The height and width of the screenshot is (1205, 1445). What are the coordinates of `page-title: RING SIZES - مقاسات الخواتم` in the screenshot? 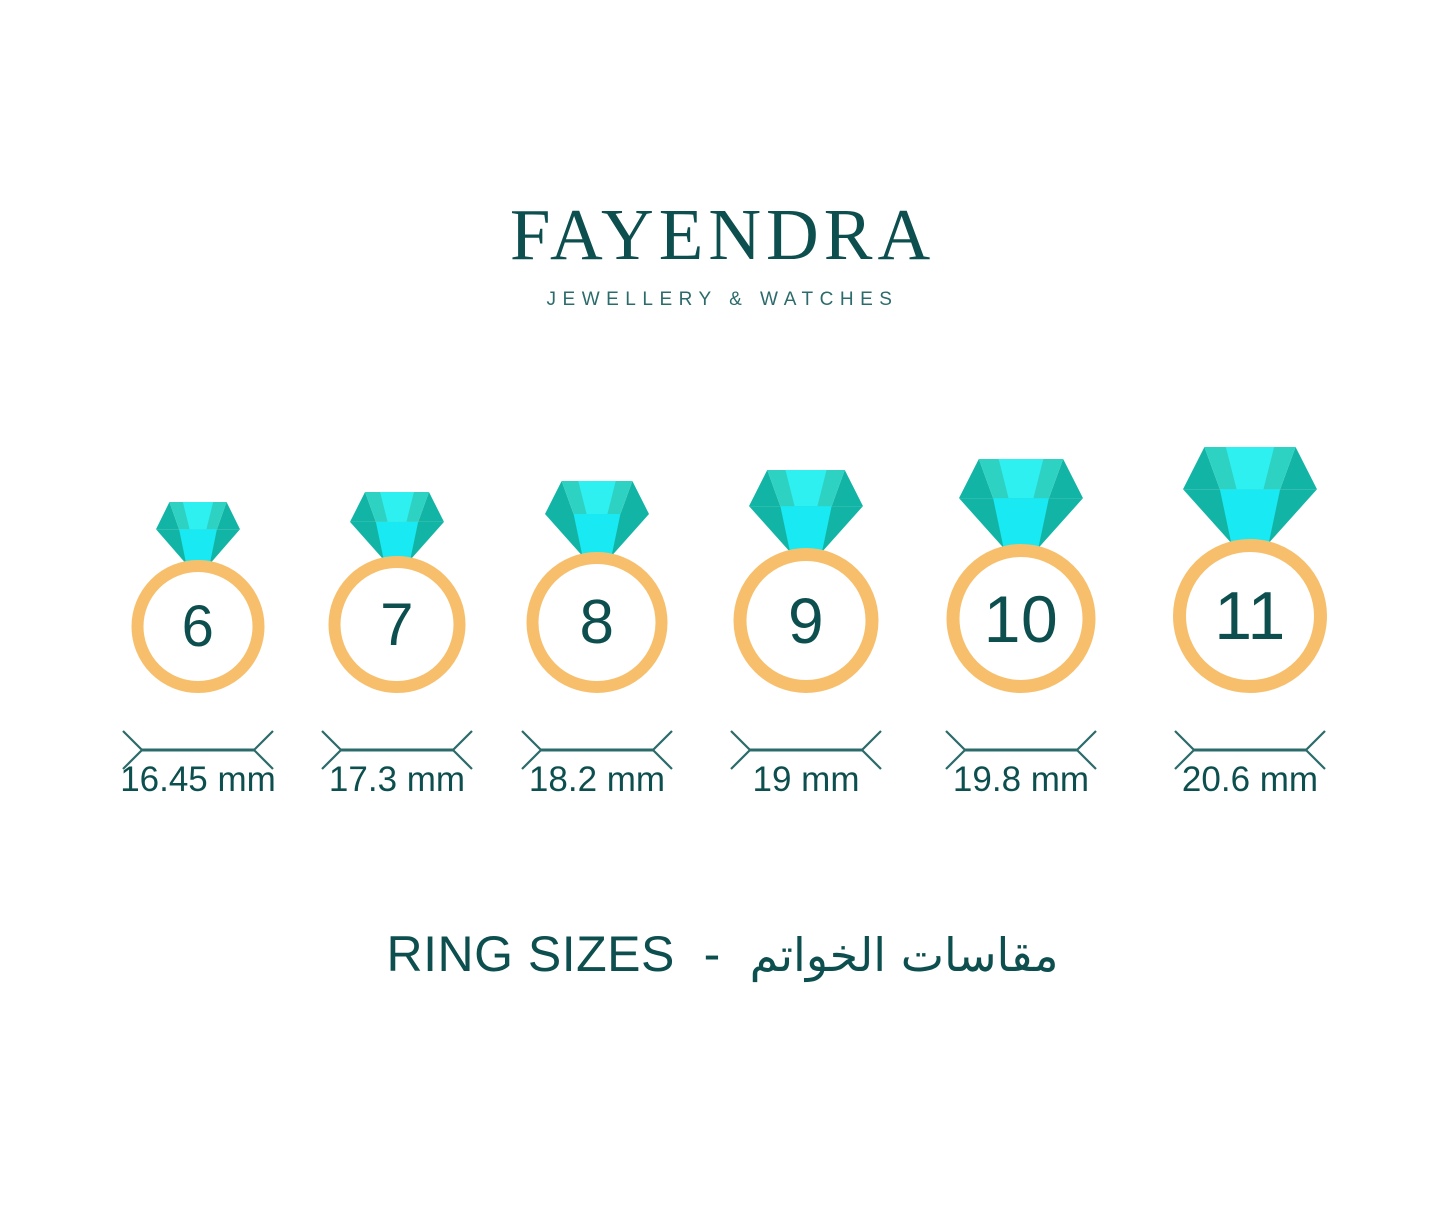 It's located at (722, 954).